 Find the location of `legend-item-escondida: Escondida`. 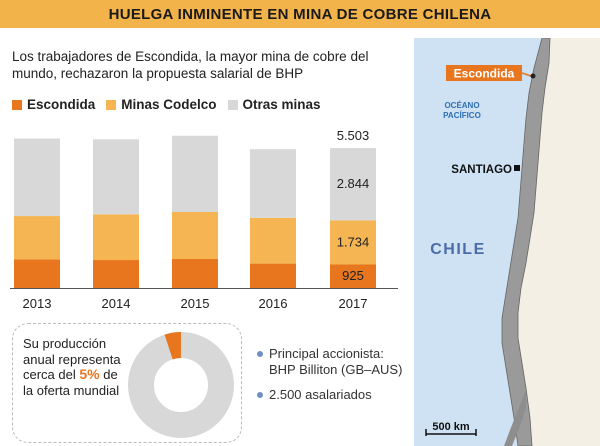

legend-item-escondida: Escondida is located at coordinates (53, 104).